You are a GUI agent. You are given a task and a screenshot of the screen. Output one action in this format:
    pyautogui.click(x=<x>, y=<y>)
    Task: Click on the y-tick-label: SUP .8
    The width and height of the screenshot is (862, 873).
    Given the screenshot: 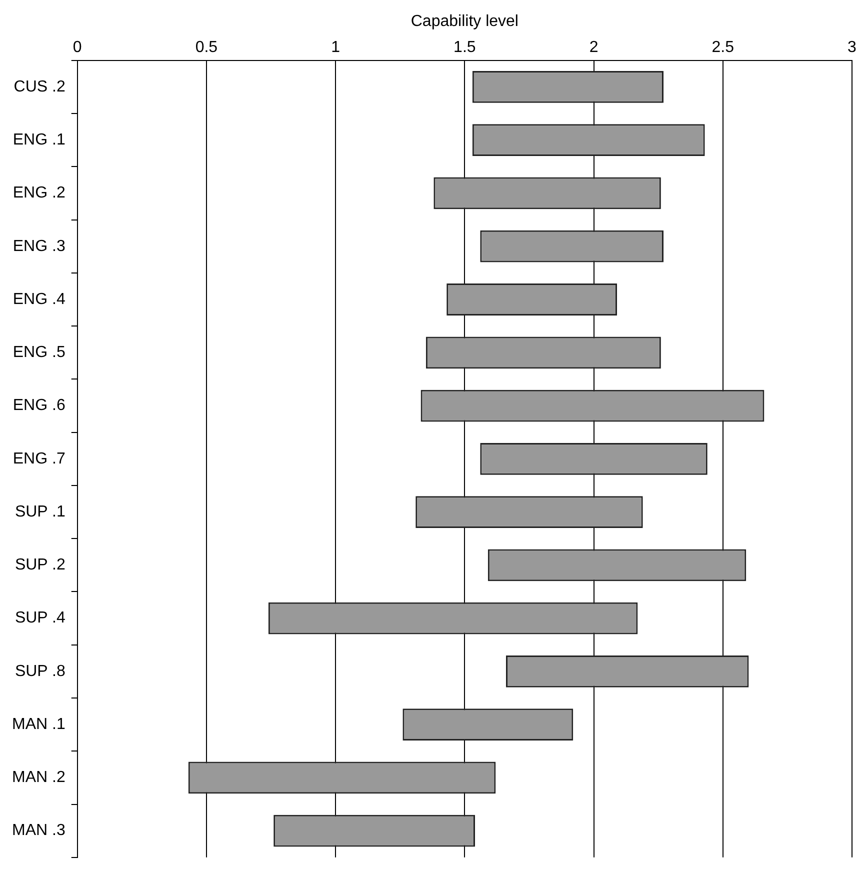 What is the action you would take?
    pyautogui.click(x=40, y=671)
    